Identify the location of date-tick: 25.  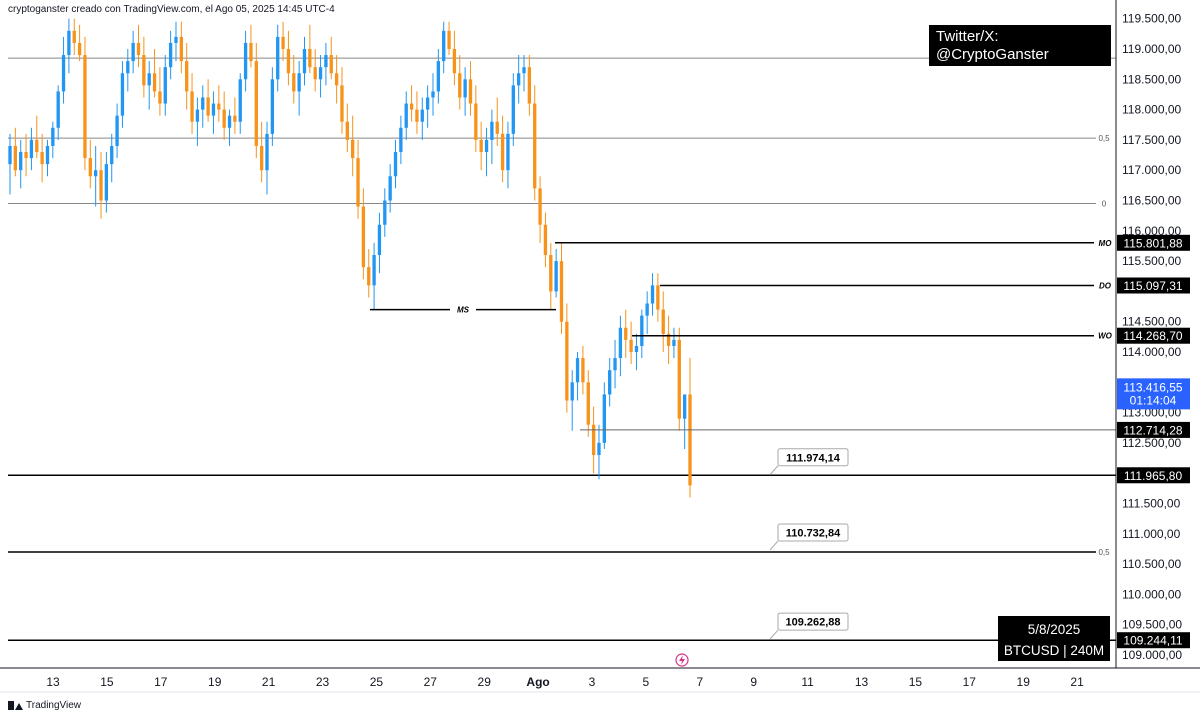
(377, 682).